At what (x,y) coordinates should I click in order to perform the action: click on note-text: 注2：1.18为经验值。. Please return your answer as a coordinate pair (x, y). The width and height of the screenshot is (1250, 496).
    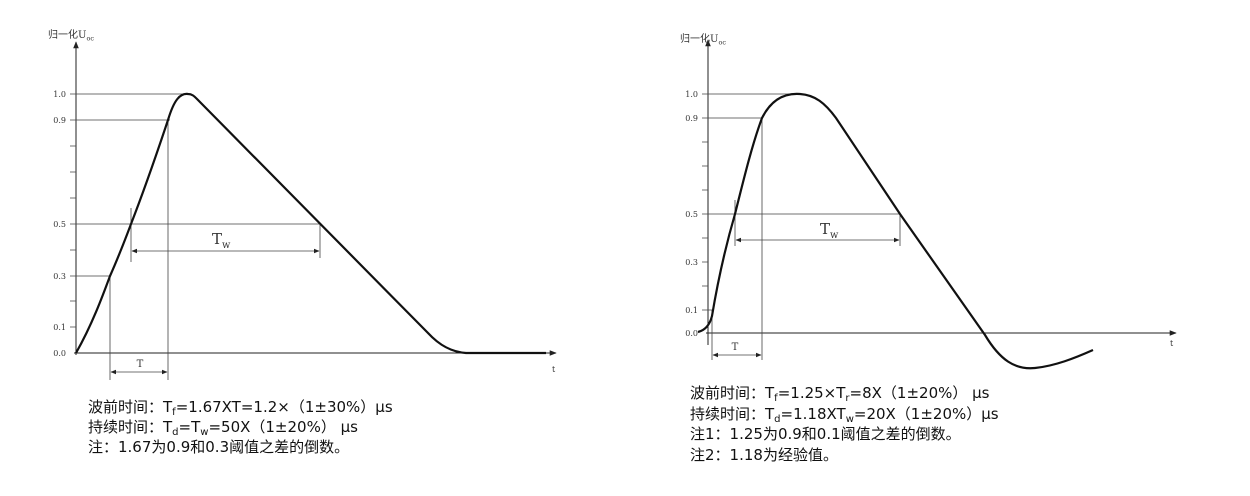
    Looking at the image, I should click on (764, 455).